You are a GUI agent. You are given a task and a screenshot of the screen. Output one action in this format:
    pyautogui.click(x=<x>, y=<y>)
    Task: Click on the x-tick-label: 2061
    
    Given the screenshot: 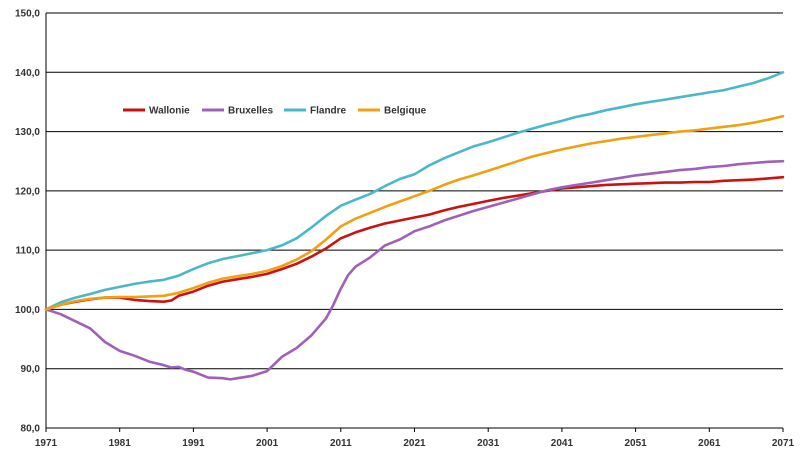 What is the action you would take?
    pyautogui.click(x=709, y=443)
    